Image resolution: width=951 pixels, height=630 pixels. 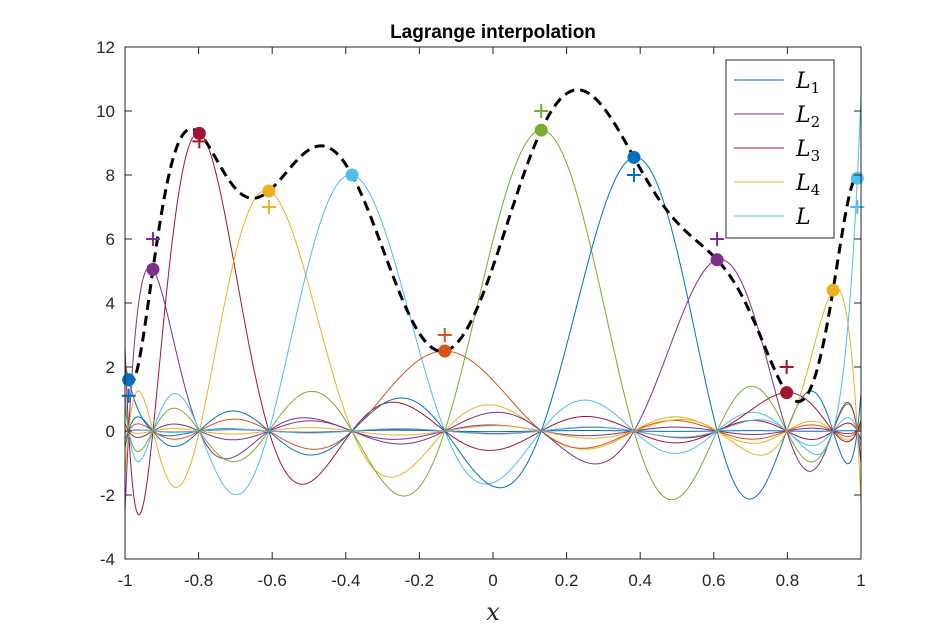 I want to click on legend-label: L3, so click(x=807, y=151).